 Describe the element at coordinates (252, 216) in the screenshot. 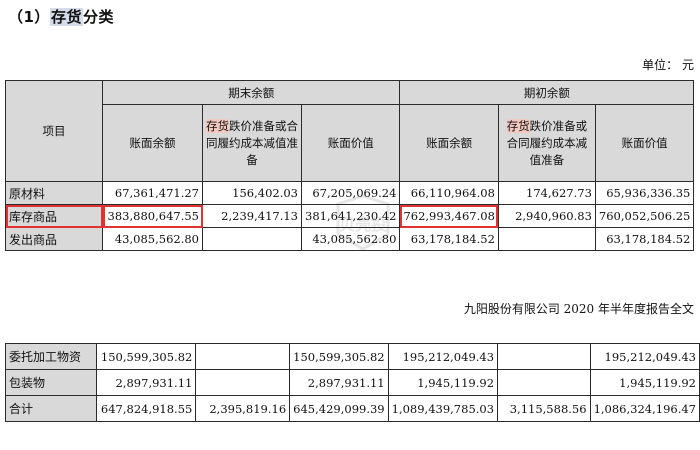

I see `cell-end-provision: 2,239,417.13` at that location.